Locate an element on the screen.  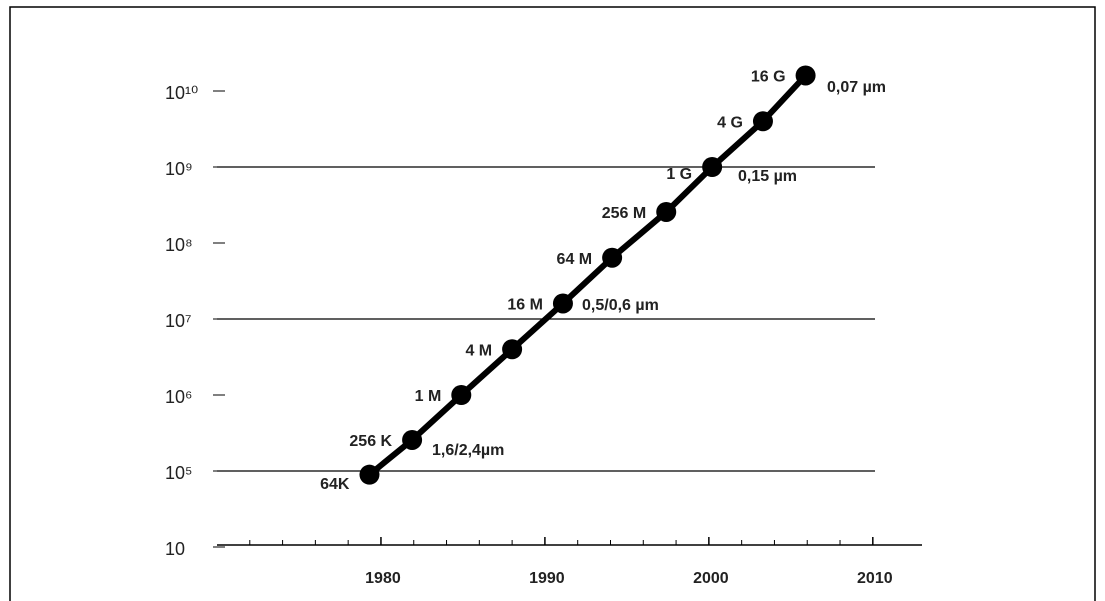
x-tick-label: 1990 is located at coordinates (547, 578).